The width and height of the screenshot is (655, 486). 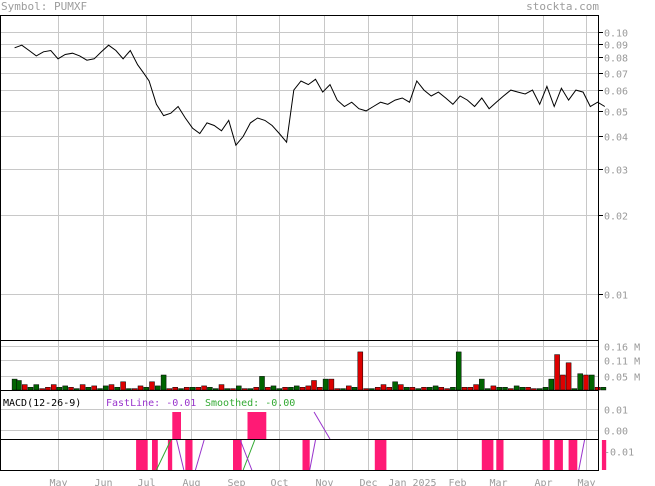 I want to click on volume-tick-label: 0.11 M, so click(x=622, y=362).